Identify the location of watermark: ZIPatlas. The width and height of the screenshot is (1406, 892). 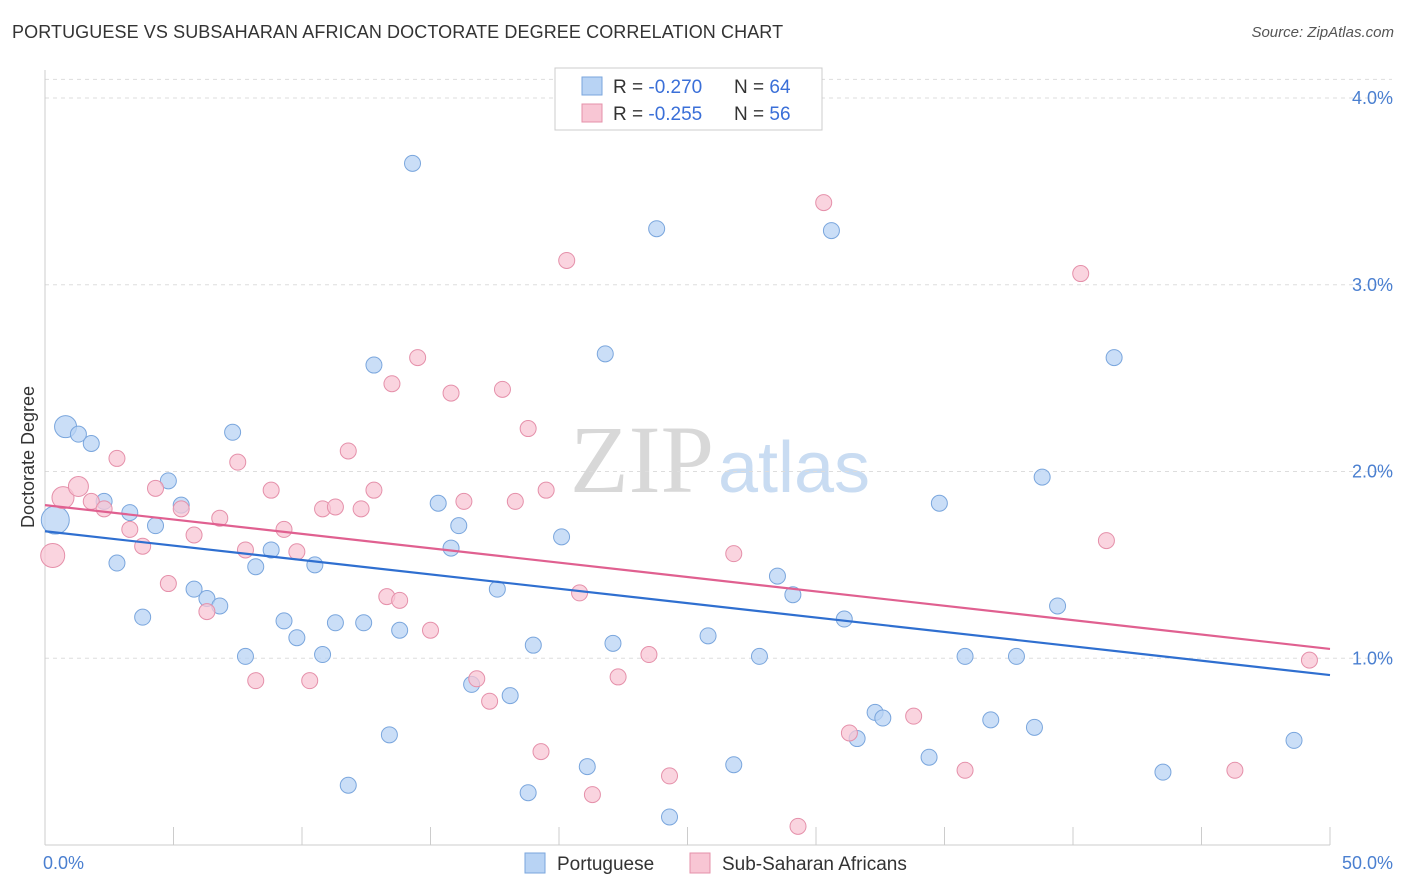
(720, 459).